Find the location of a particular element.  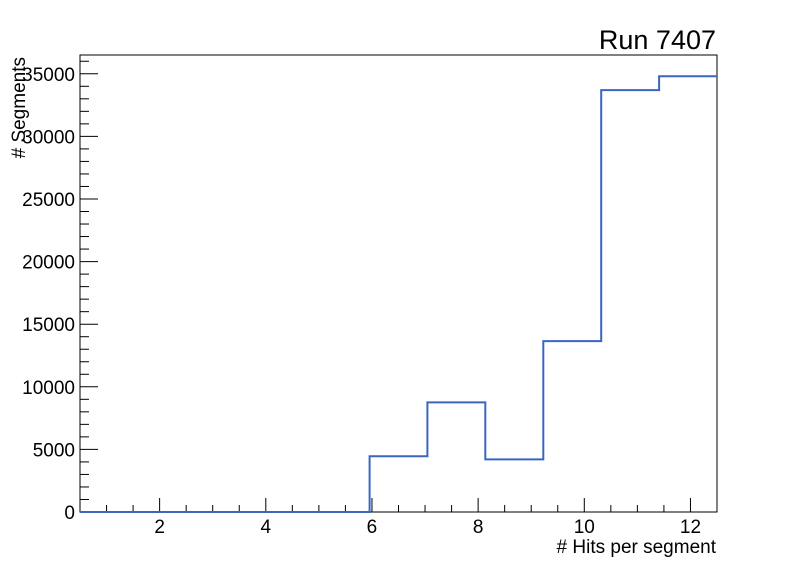

y-tick-label: 0 is located at coordinates (69, 513).